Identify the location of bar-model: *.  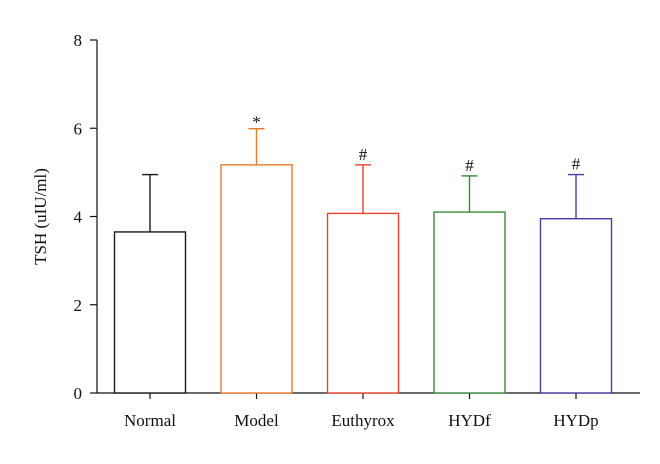
(256, 253).